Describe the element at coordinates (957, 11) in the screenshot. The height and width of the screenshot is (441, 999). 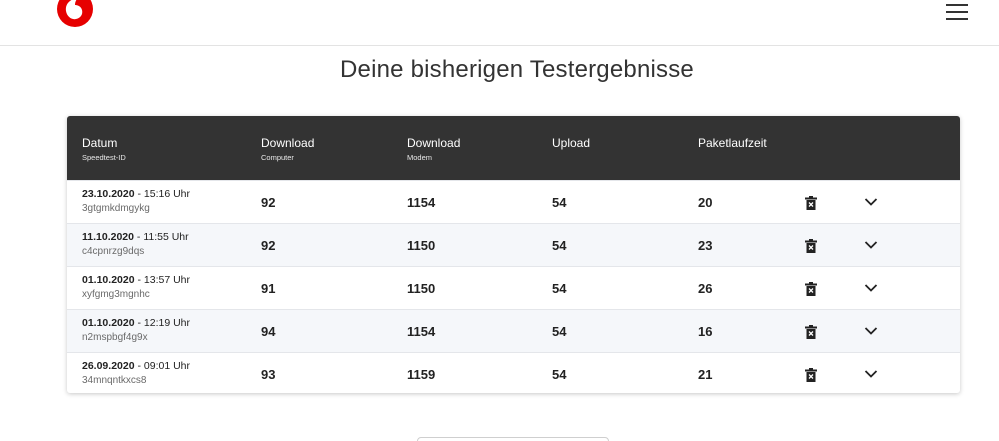
I see `hamburger-menu-icon` at that location.